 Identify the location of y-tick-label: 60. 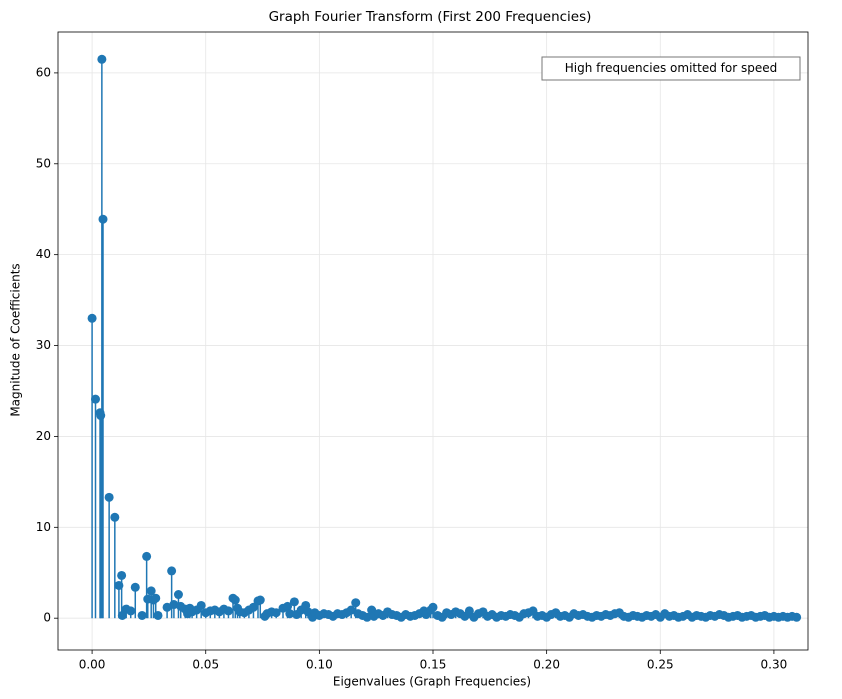
(43, 72).